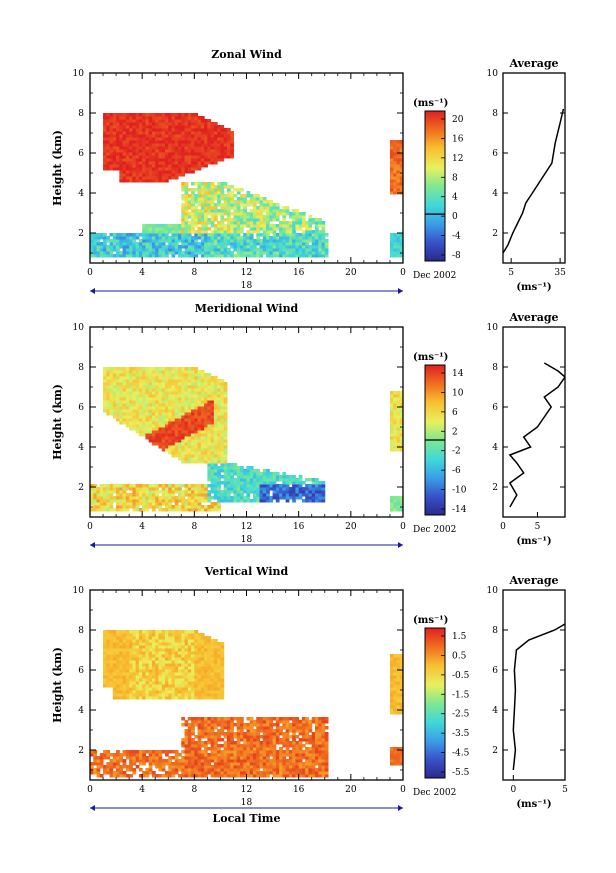  Describe the element at coordinates (81, 154) in the screenshot. I see `y-tick-label: 6` at that location.